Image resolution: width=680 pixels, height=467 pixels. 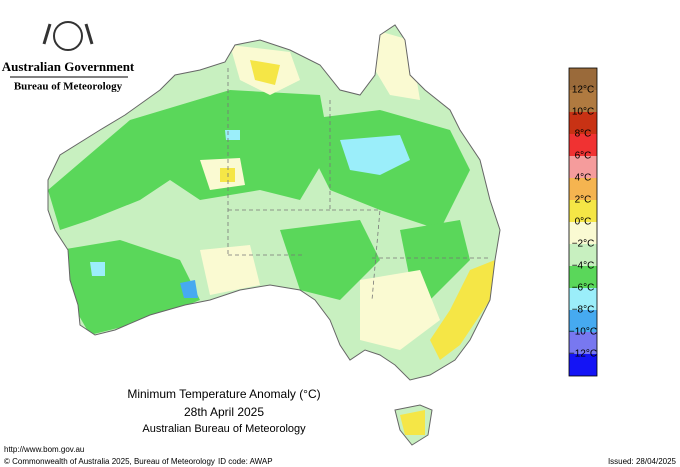 What do you see at coordinates (583, 244) in the screenshot?
I see `legend-label: −2°C` at bounding box center [583, 244].